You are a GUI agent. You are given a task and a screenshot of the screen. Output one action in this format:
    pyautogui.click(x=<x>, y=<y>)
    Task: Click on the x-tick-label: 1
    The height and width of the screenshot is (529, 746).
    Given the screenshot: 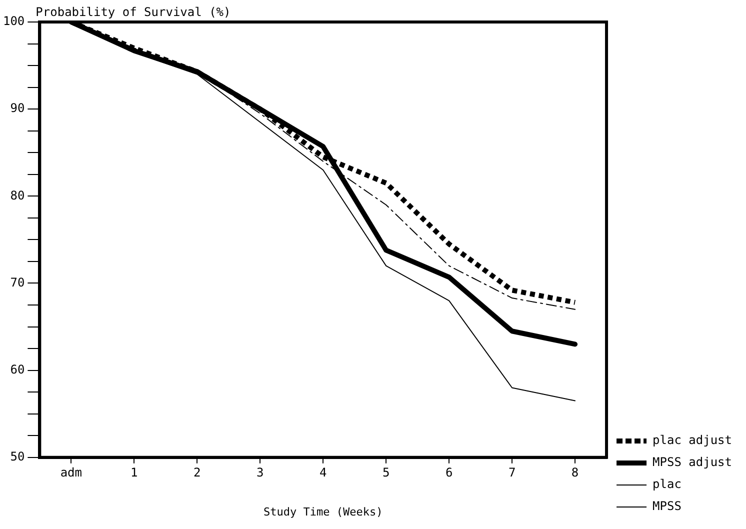 What is the action you would take?
    pyautogui.click(x=134, y=473)
    